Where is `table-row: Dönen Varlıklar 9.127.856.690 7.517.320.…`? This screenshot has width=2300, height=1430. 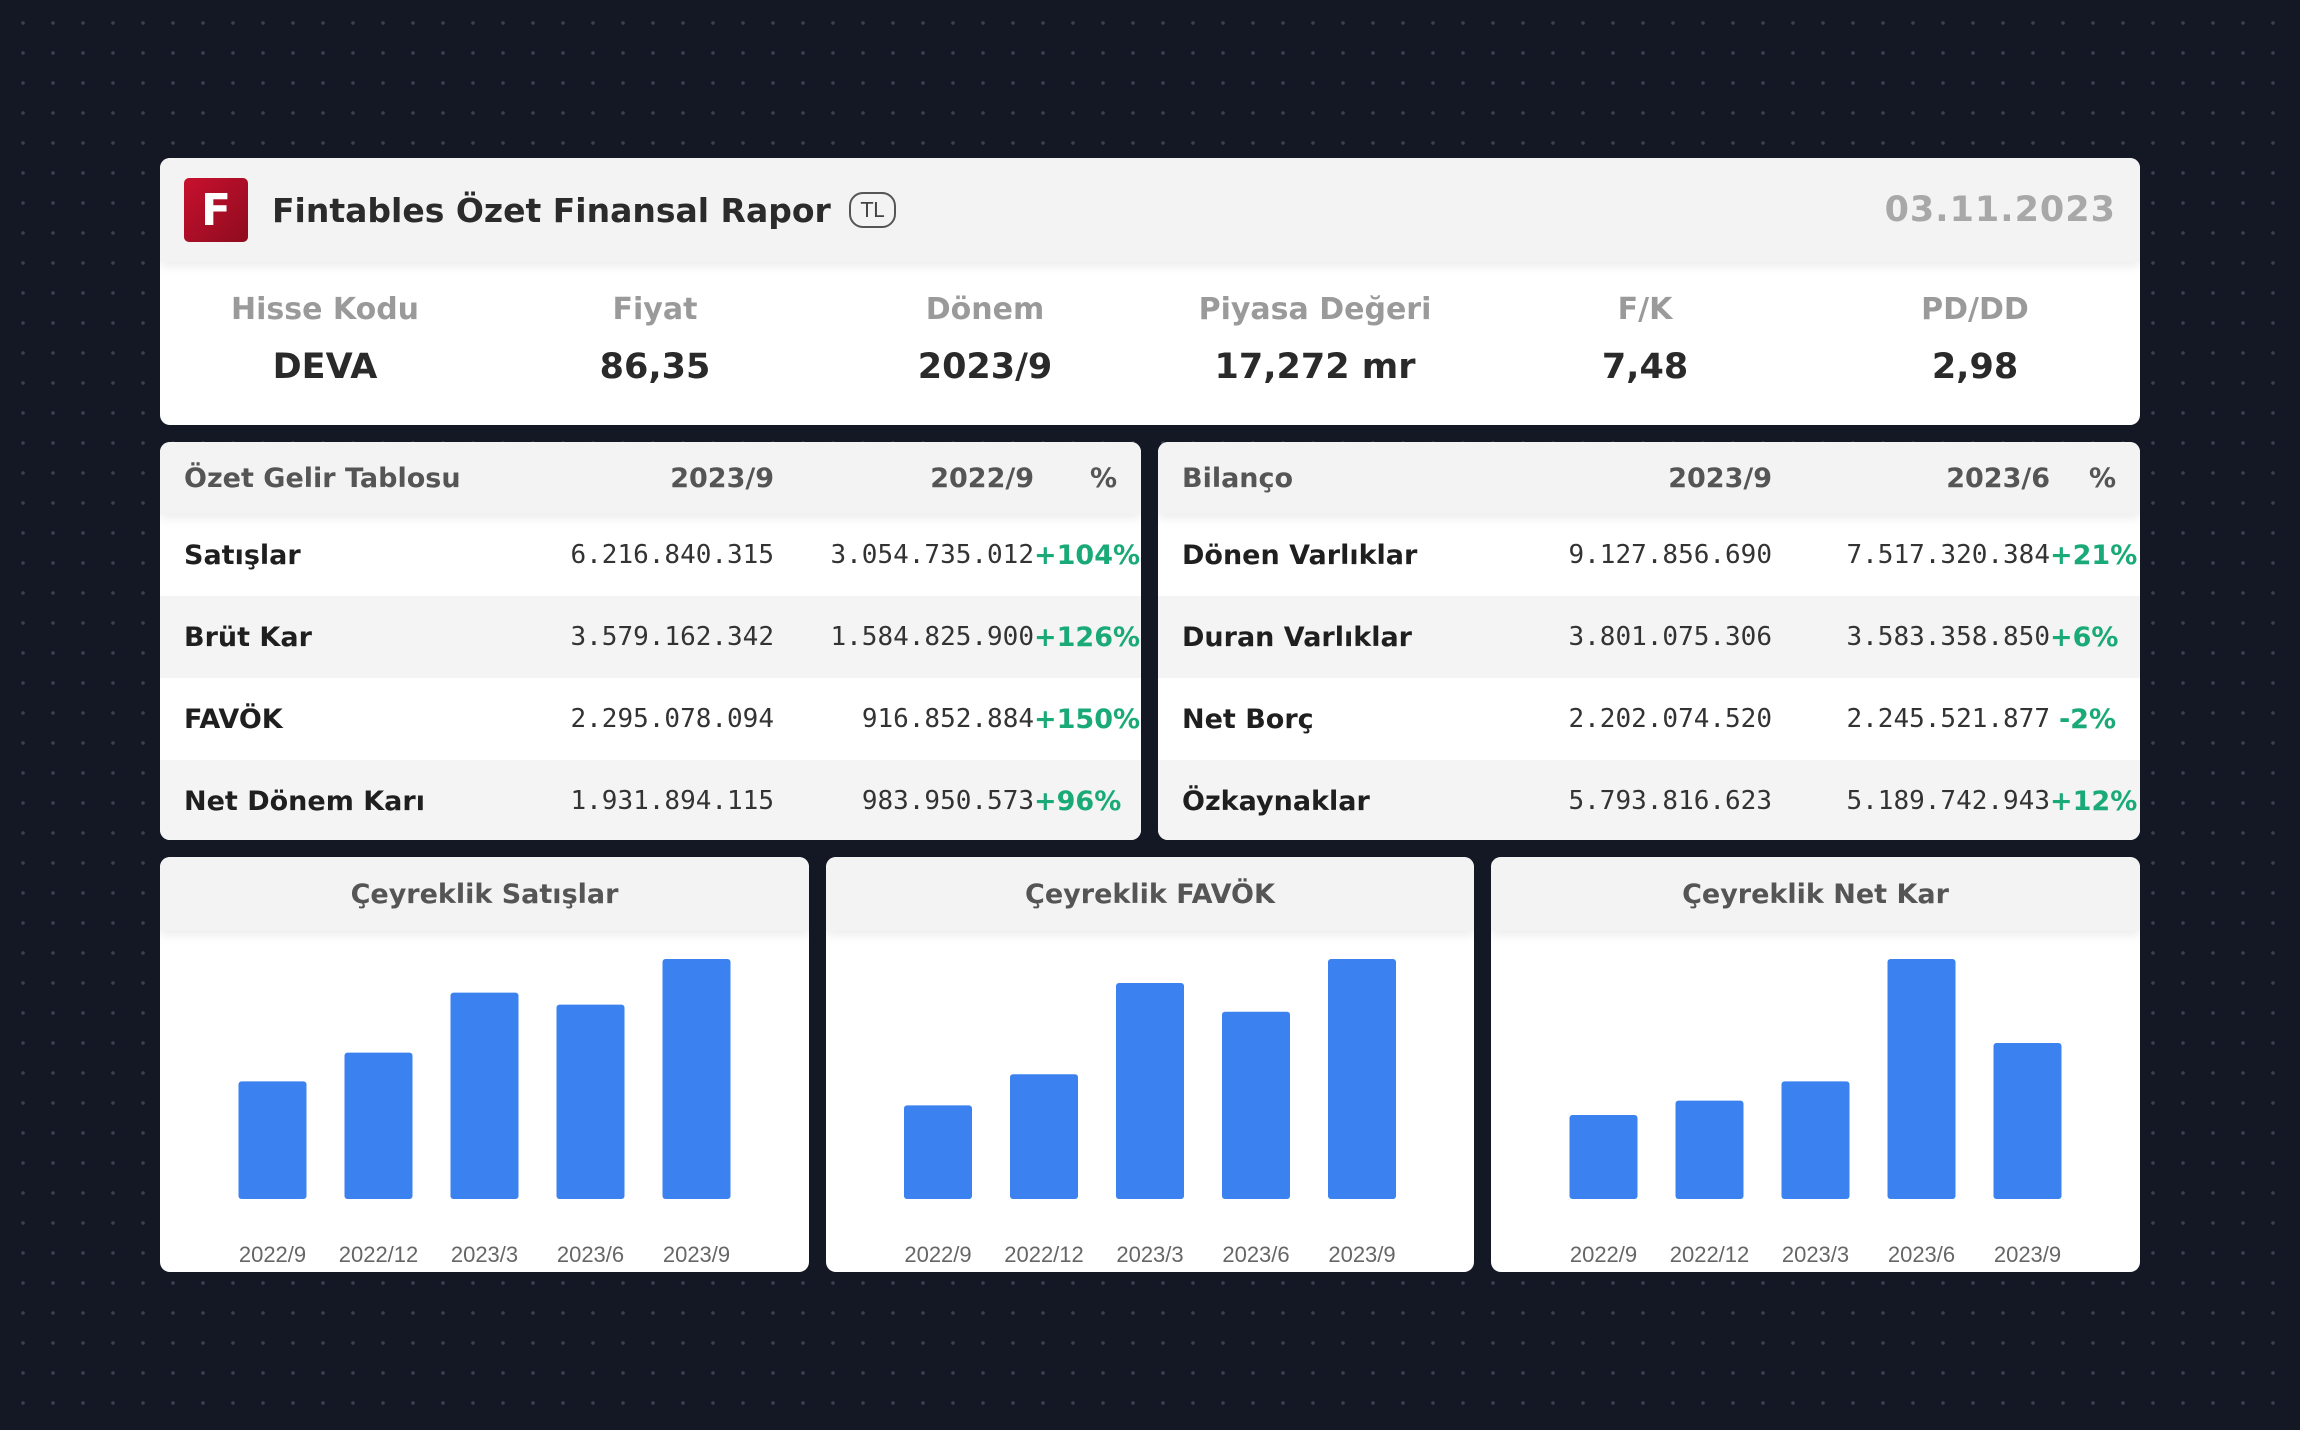 table-row: Dönen Varlıklar 9.127.856.690 7.517.320.… is located at coordinates (1649, 555).